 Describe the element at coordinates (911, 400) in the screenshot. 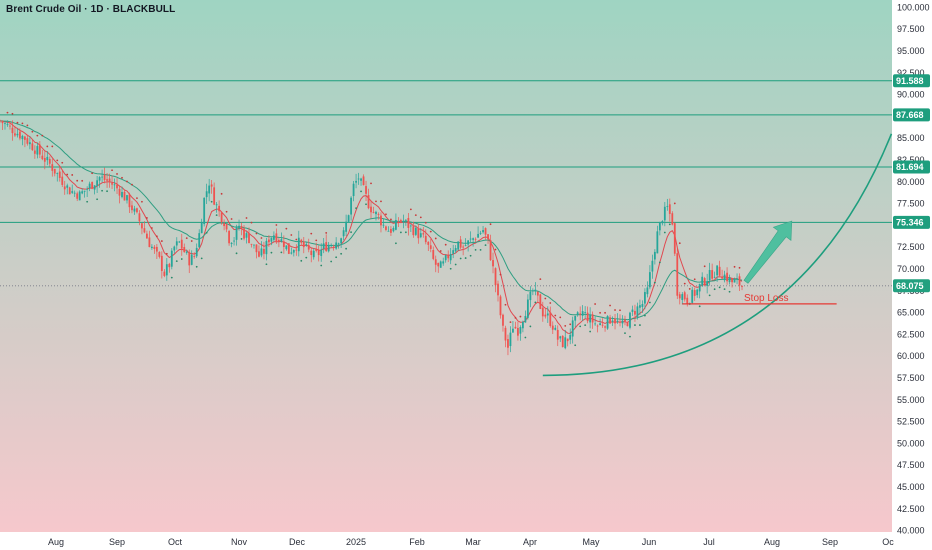

I see `y-tick-label: 55.000` at that location.